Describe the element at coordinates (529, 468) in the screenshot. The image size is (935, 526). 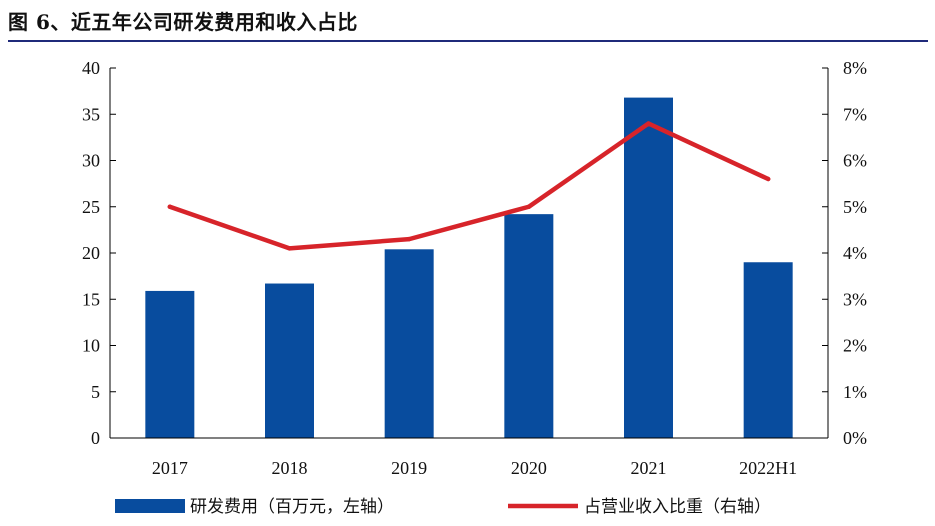
I see `x-tick-label: 2020` at that location.